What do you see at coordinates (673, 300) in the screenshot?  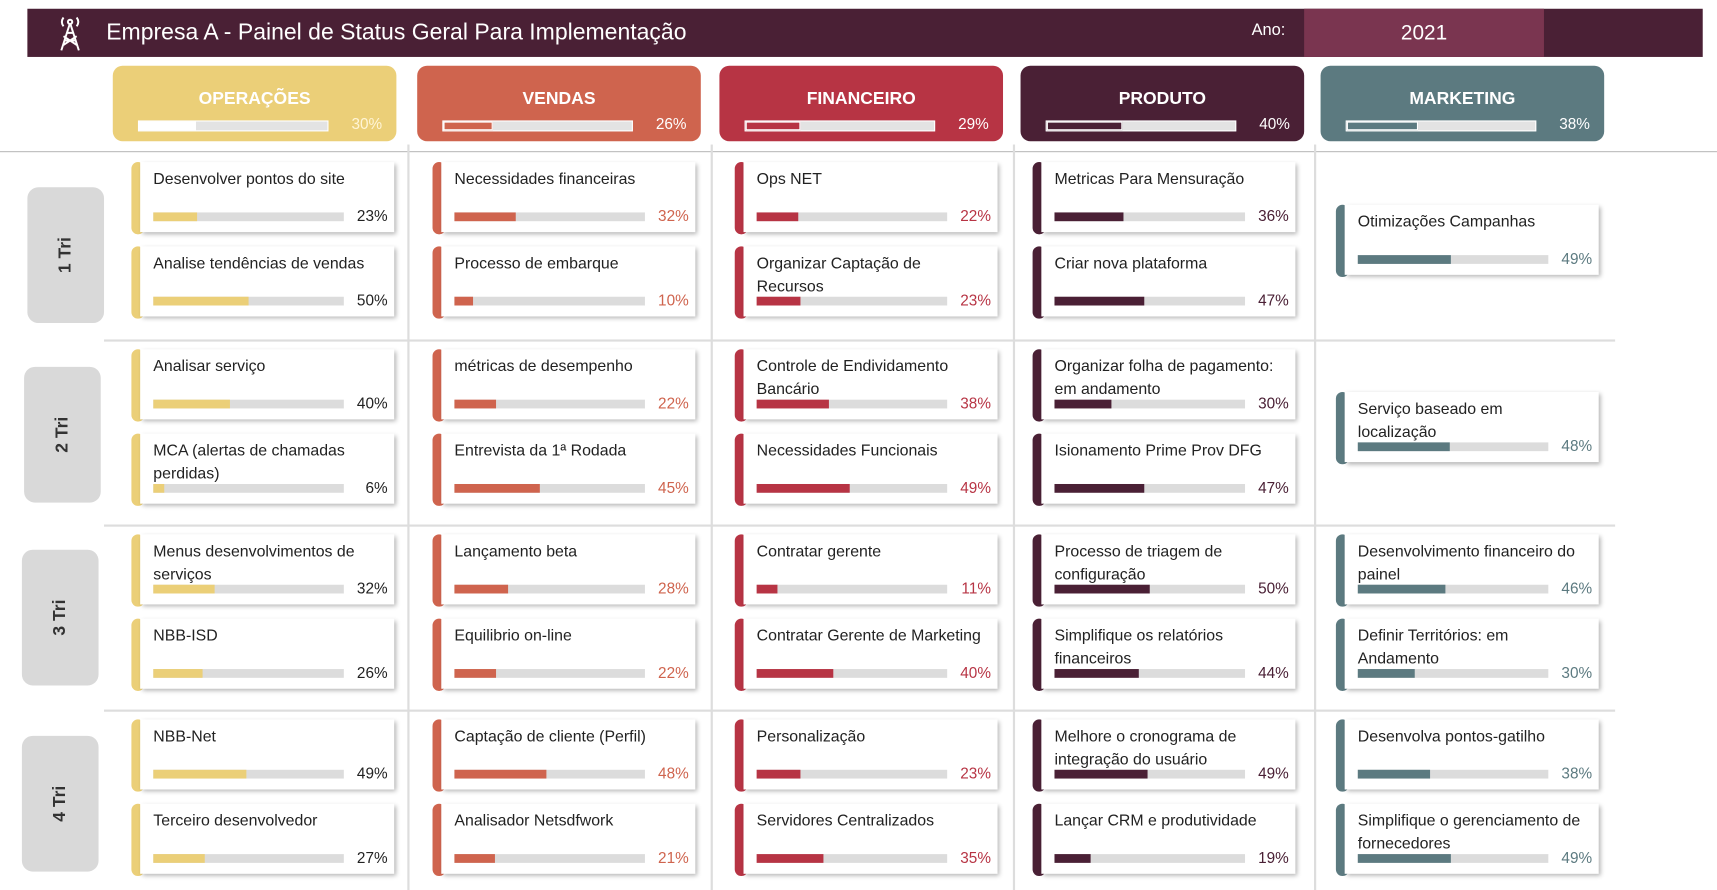 I see `card-percent: 10%` at bounding box center [673, 300].